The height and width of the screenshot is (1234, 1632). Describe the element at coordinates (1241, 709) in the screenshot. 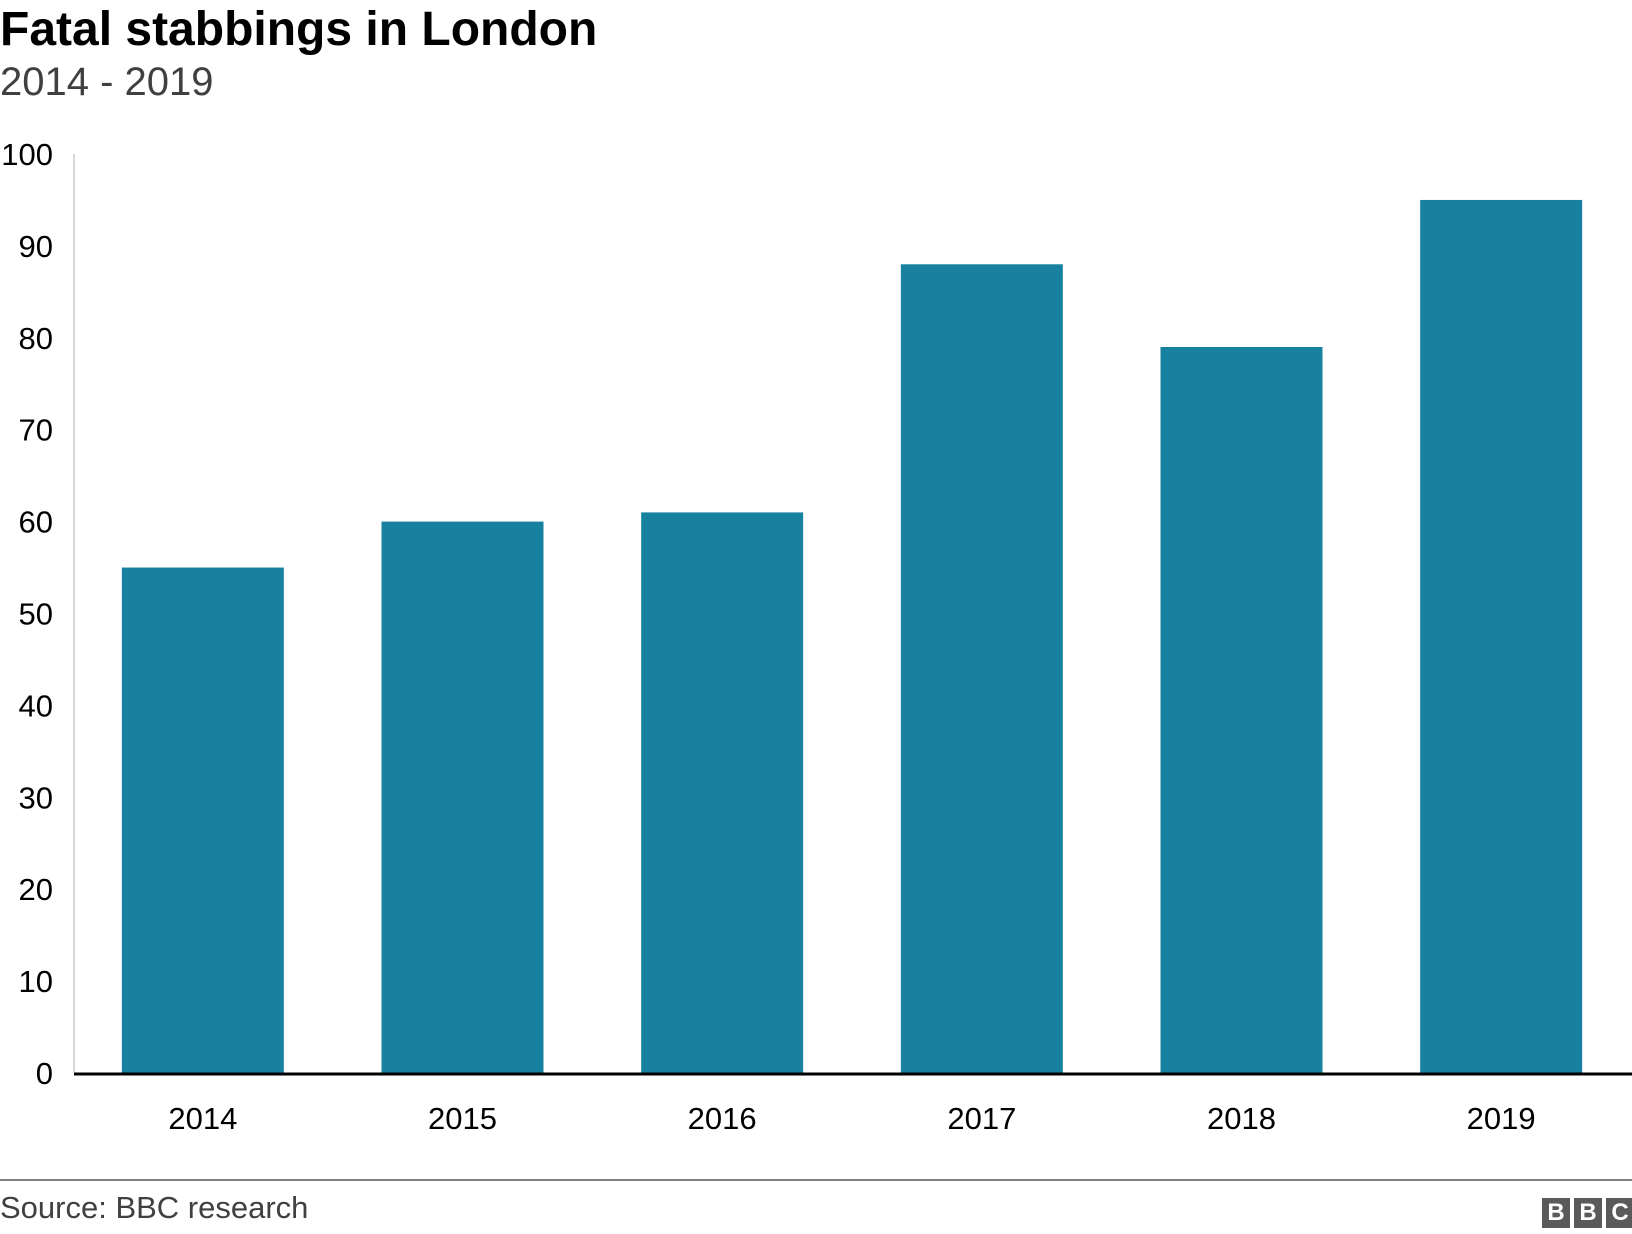

I see `bar-2018` at that location.